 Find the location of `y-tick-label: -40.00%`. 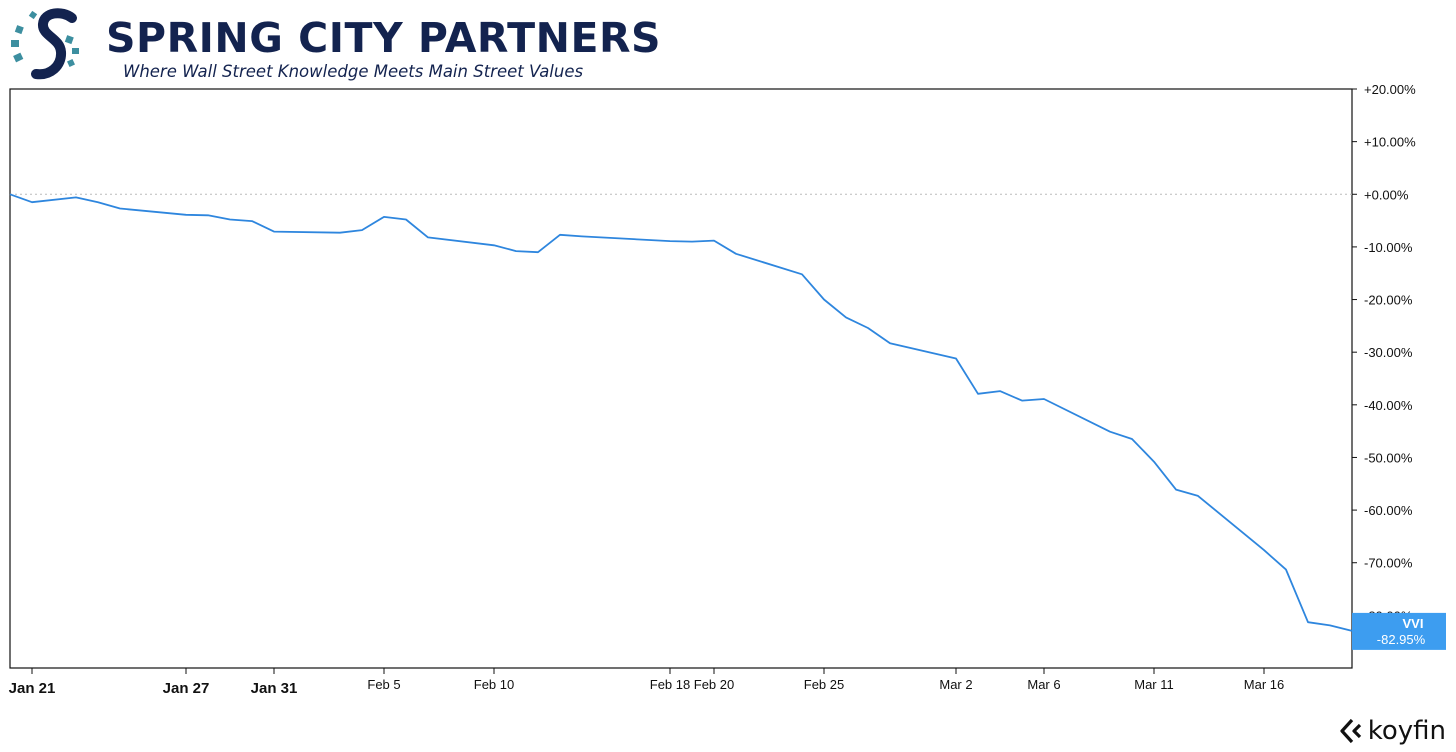

y-tick-label: -40.00% is located at coordinates (1388, 405).